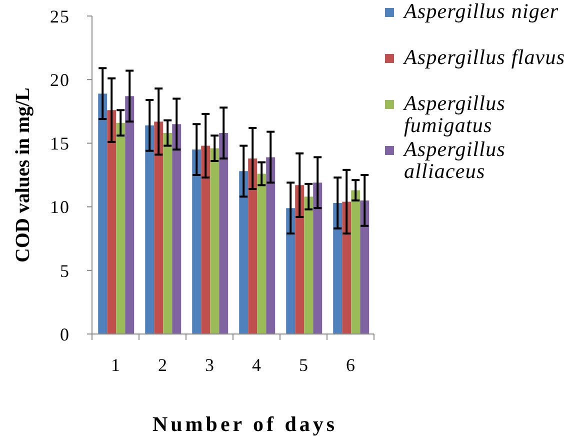 This screenshot has height=442, width=581. I want to click on y-tick-label: 10, so click(60, 207).